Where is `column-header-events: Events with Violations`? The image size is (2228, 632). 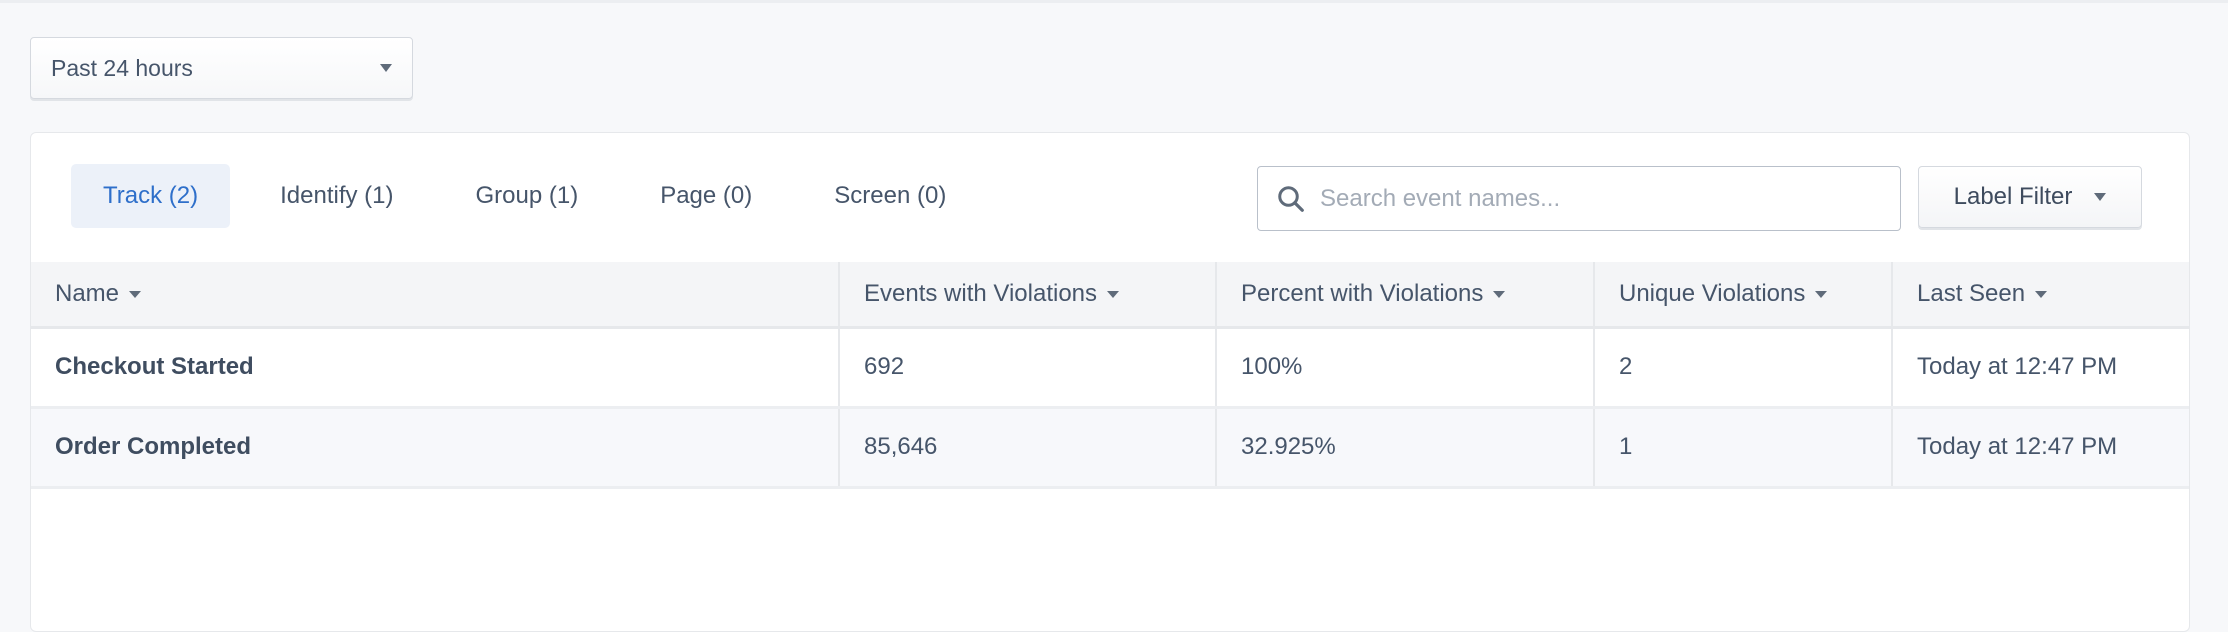
column-header-events: Events with Violations is located at coordinates (1028, 295).